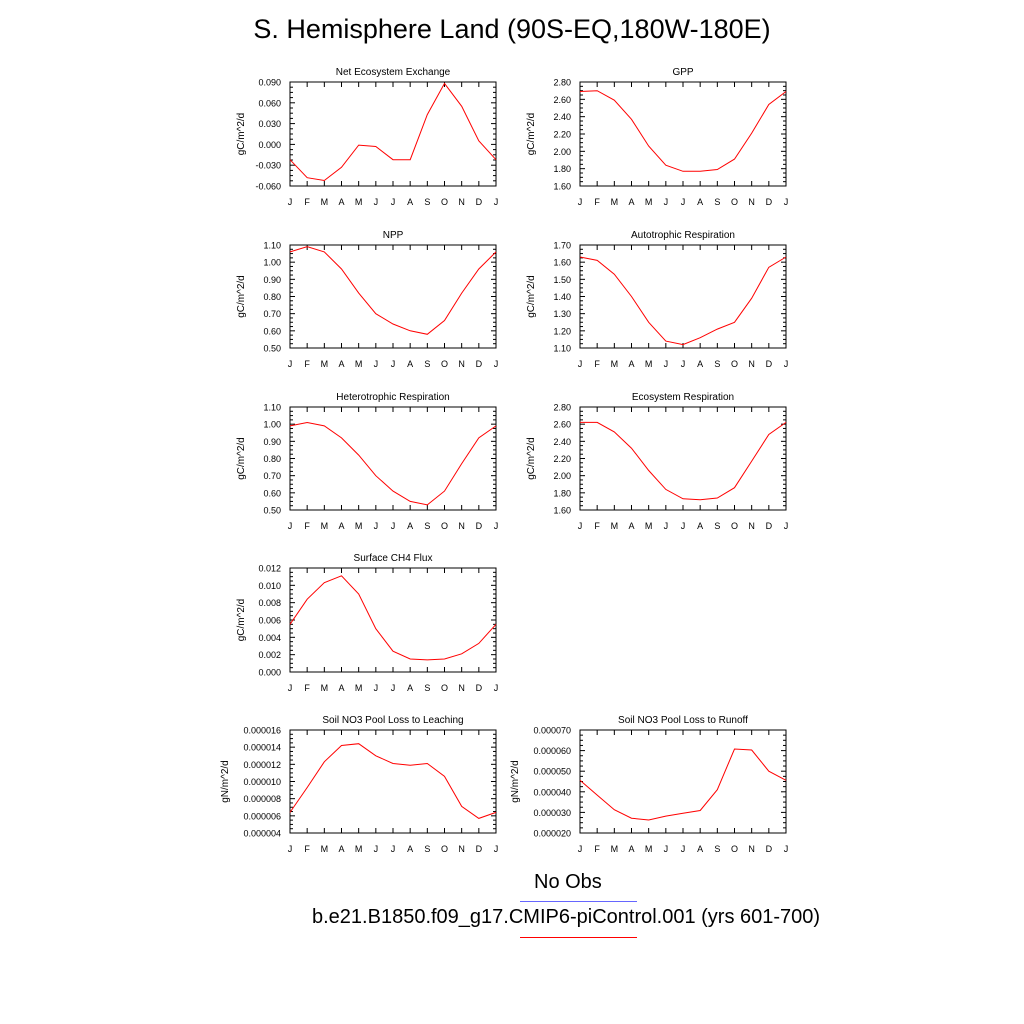 This screenshot has height=1024, width=1024. What do you see at coordinates (562, 117) in the screenshot?
I see `y-tick-label: 2.40` at bounding box center [562, 117].